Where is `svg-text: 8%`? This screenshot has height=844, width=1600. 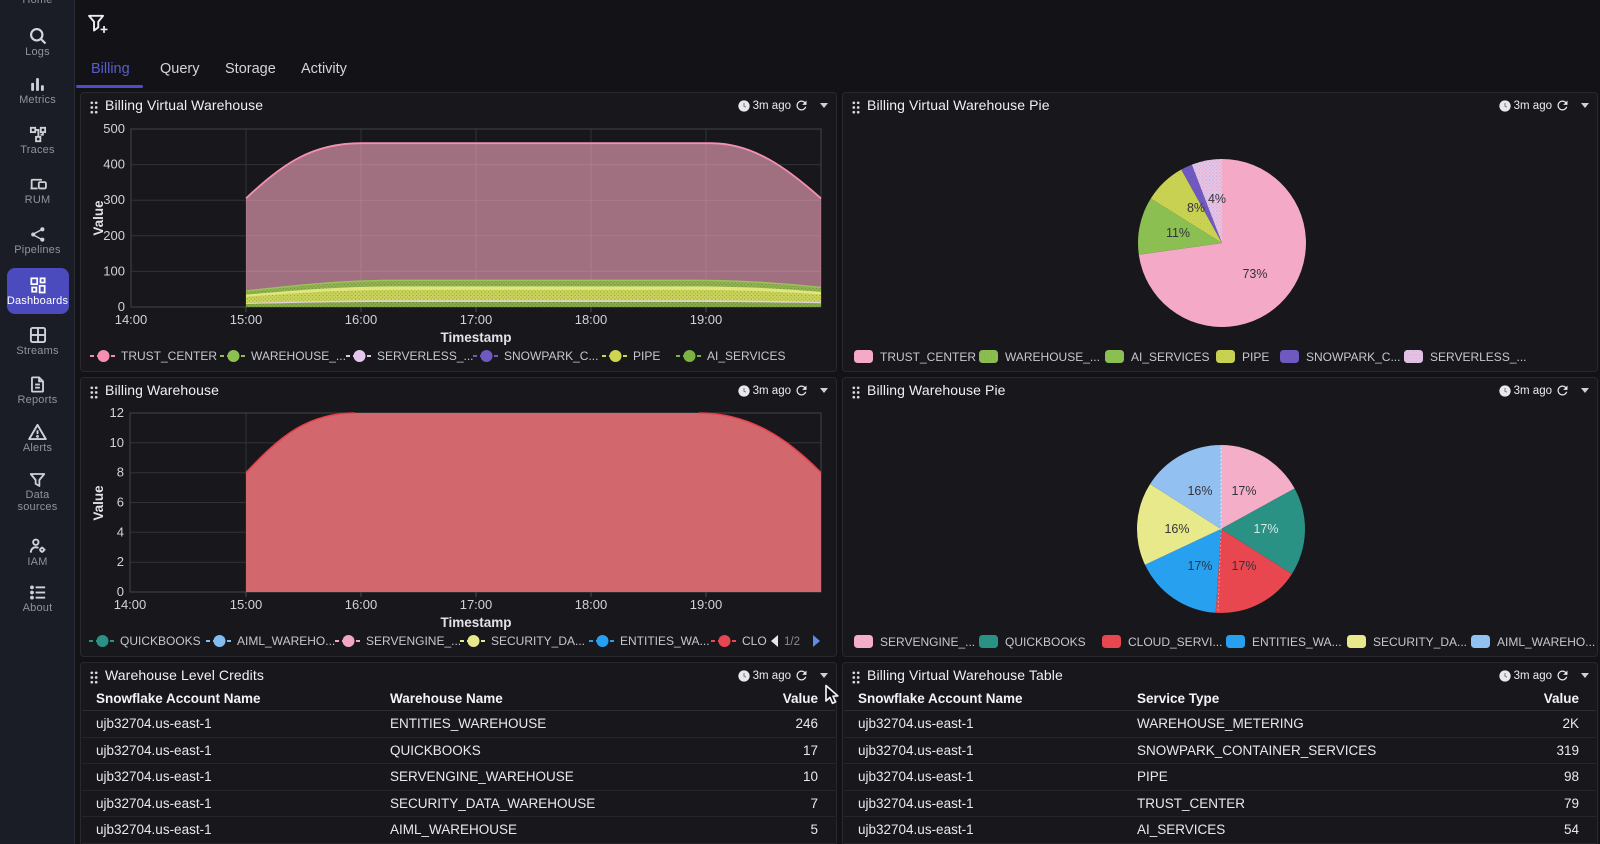 svg-text: 8% is located at coordinates (1196, 208).